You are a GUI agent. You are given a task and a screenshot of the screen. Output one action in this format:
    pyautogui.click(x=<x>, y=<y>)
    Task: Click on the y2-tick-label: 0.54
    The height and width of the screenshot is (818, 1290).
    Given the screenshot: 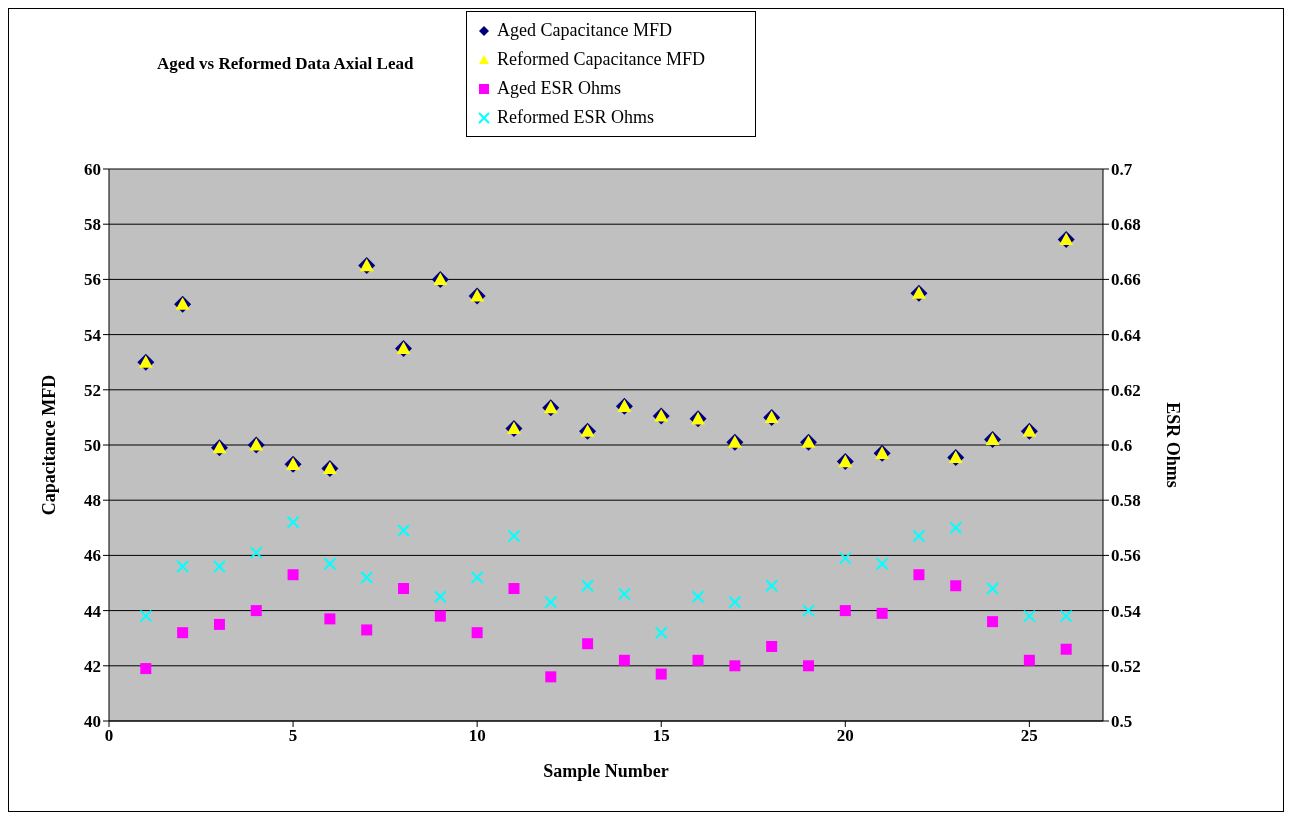 What is the action you would take?
    pyautogui.click(x=1126, y=611)
    